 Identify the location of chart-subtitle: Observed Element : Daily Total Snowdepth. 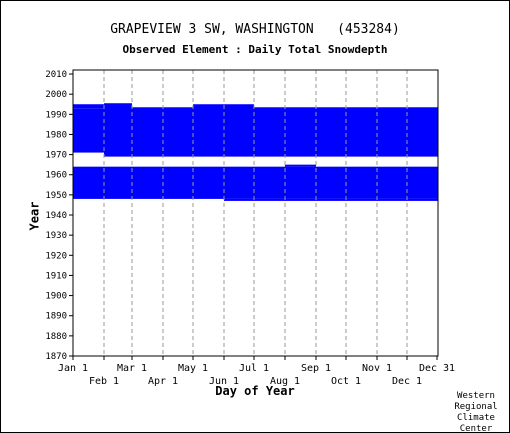
(255, 49).